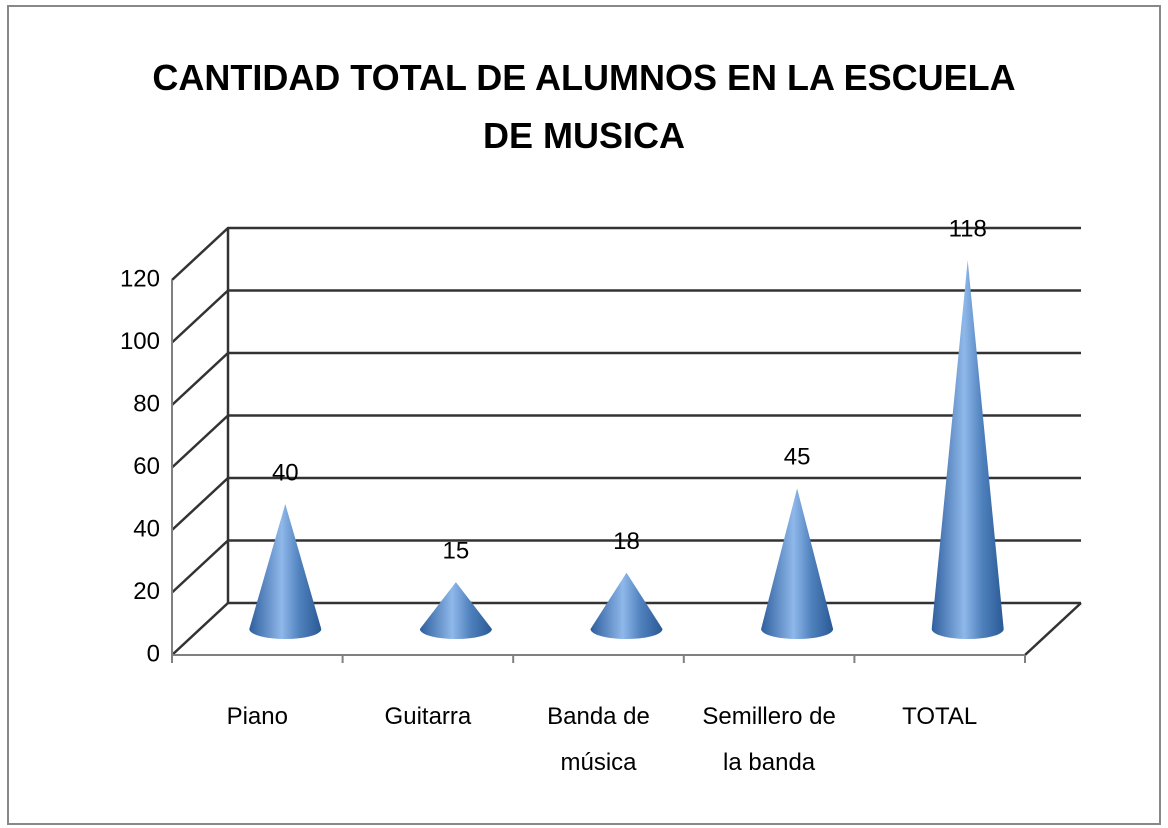 This screenshot has height=828, width=1168. Describe the element at coordinates (598, 739) in the screenshot. I see `x-tick-label: Banda de música` at that location.